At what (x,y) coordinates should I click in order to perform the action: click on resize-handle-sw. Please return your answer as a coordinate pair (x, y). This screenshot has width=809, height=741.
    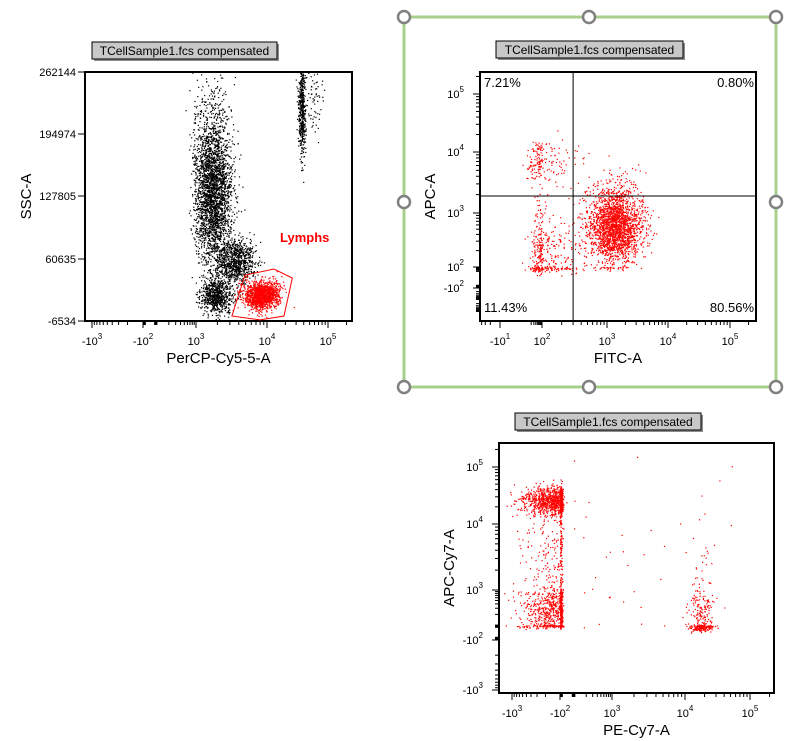
    Looking at the image, I should click on (404, 387).